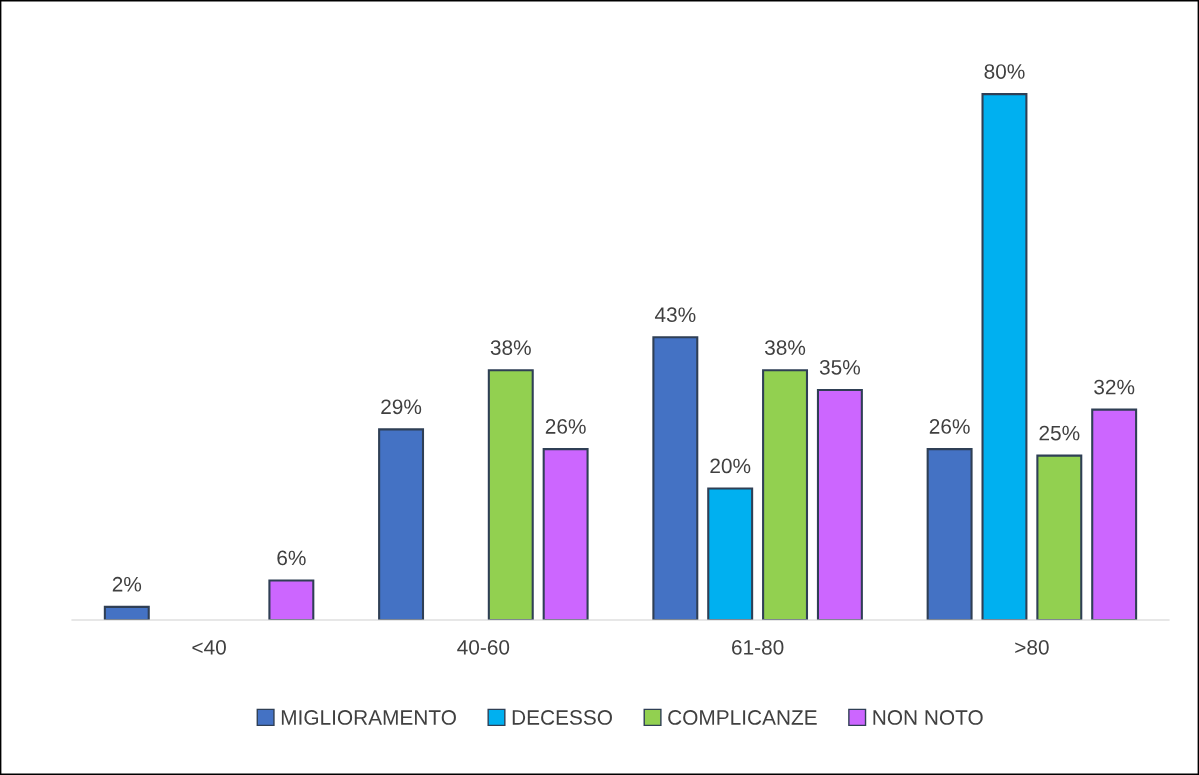 The image size is (1199, 775). What do you see at coordinates (562, 717) in the screenshot?
I see `legend-label: DECESSO` at bounding box center [562, 717].